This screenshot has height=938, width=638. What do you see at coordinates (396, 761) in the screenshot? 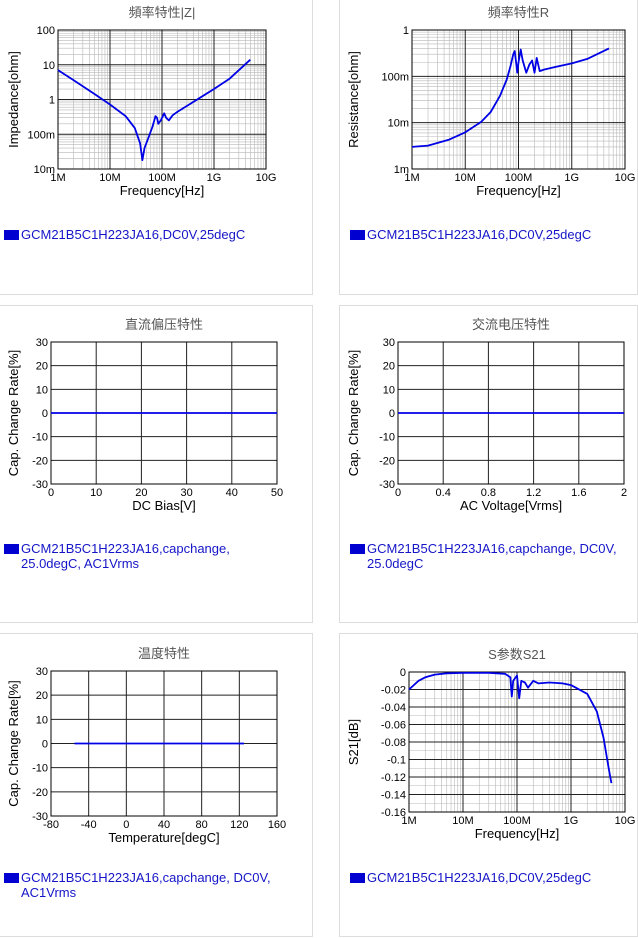
I see `y-tick-label: -0.1` at bounding box center [396, 761].